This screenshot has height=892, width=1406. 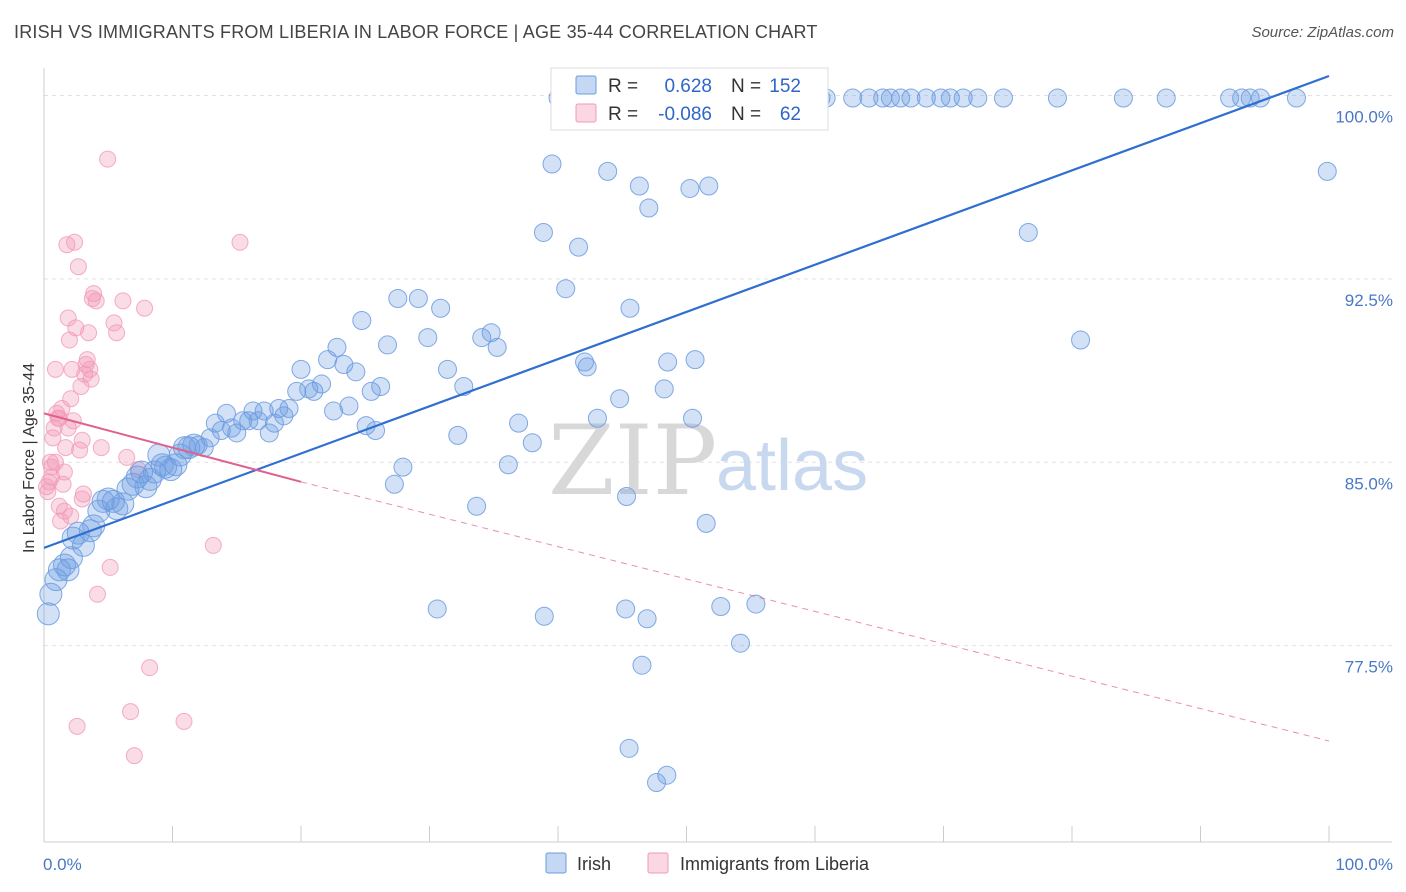 I want to click on liberia-trend-line, so click(x=172, y=447).